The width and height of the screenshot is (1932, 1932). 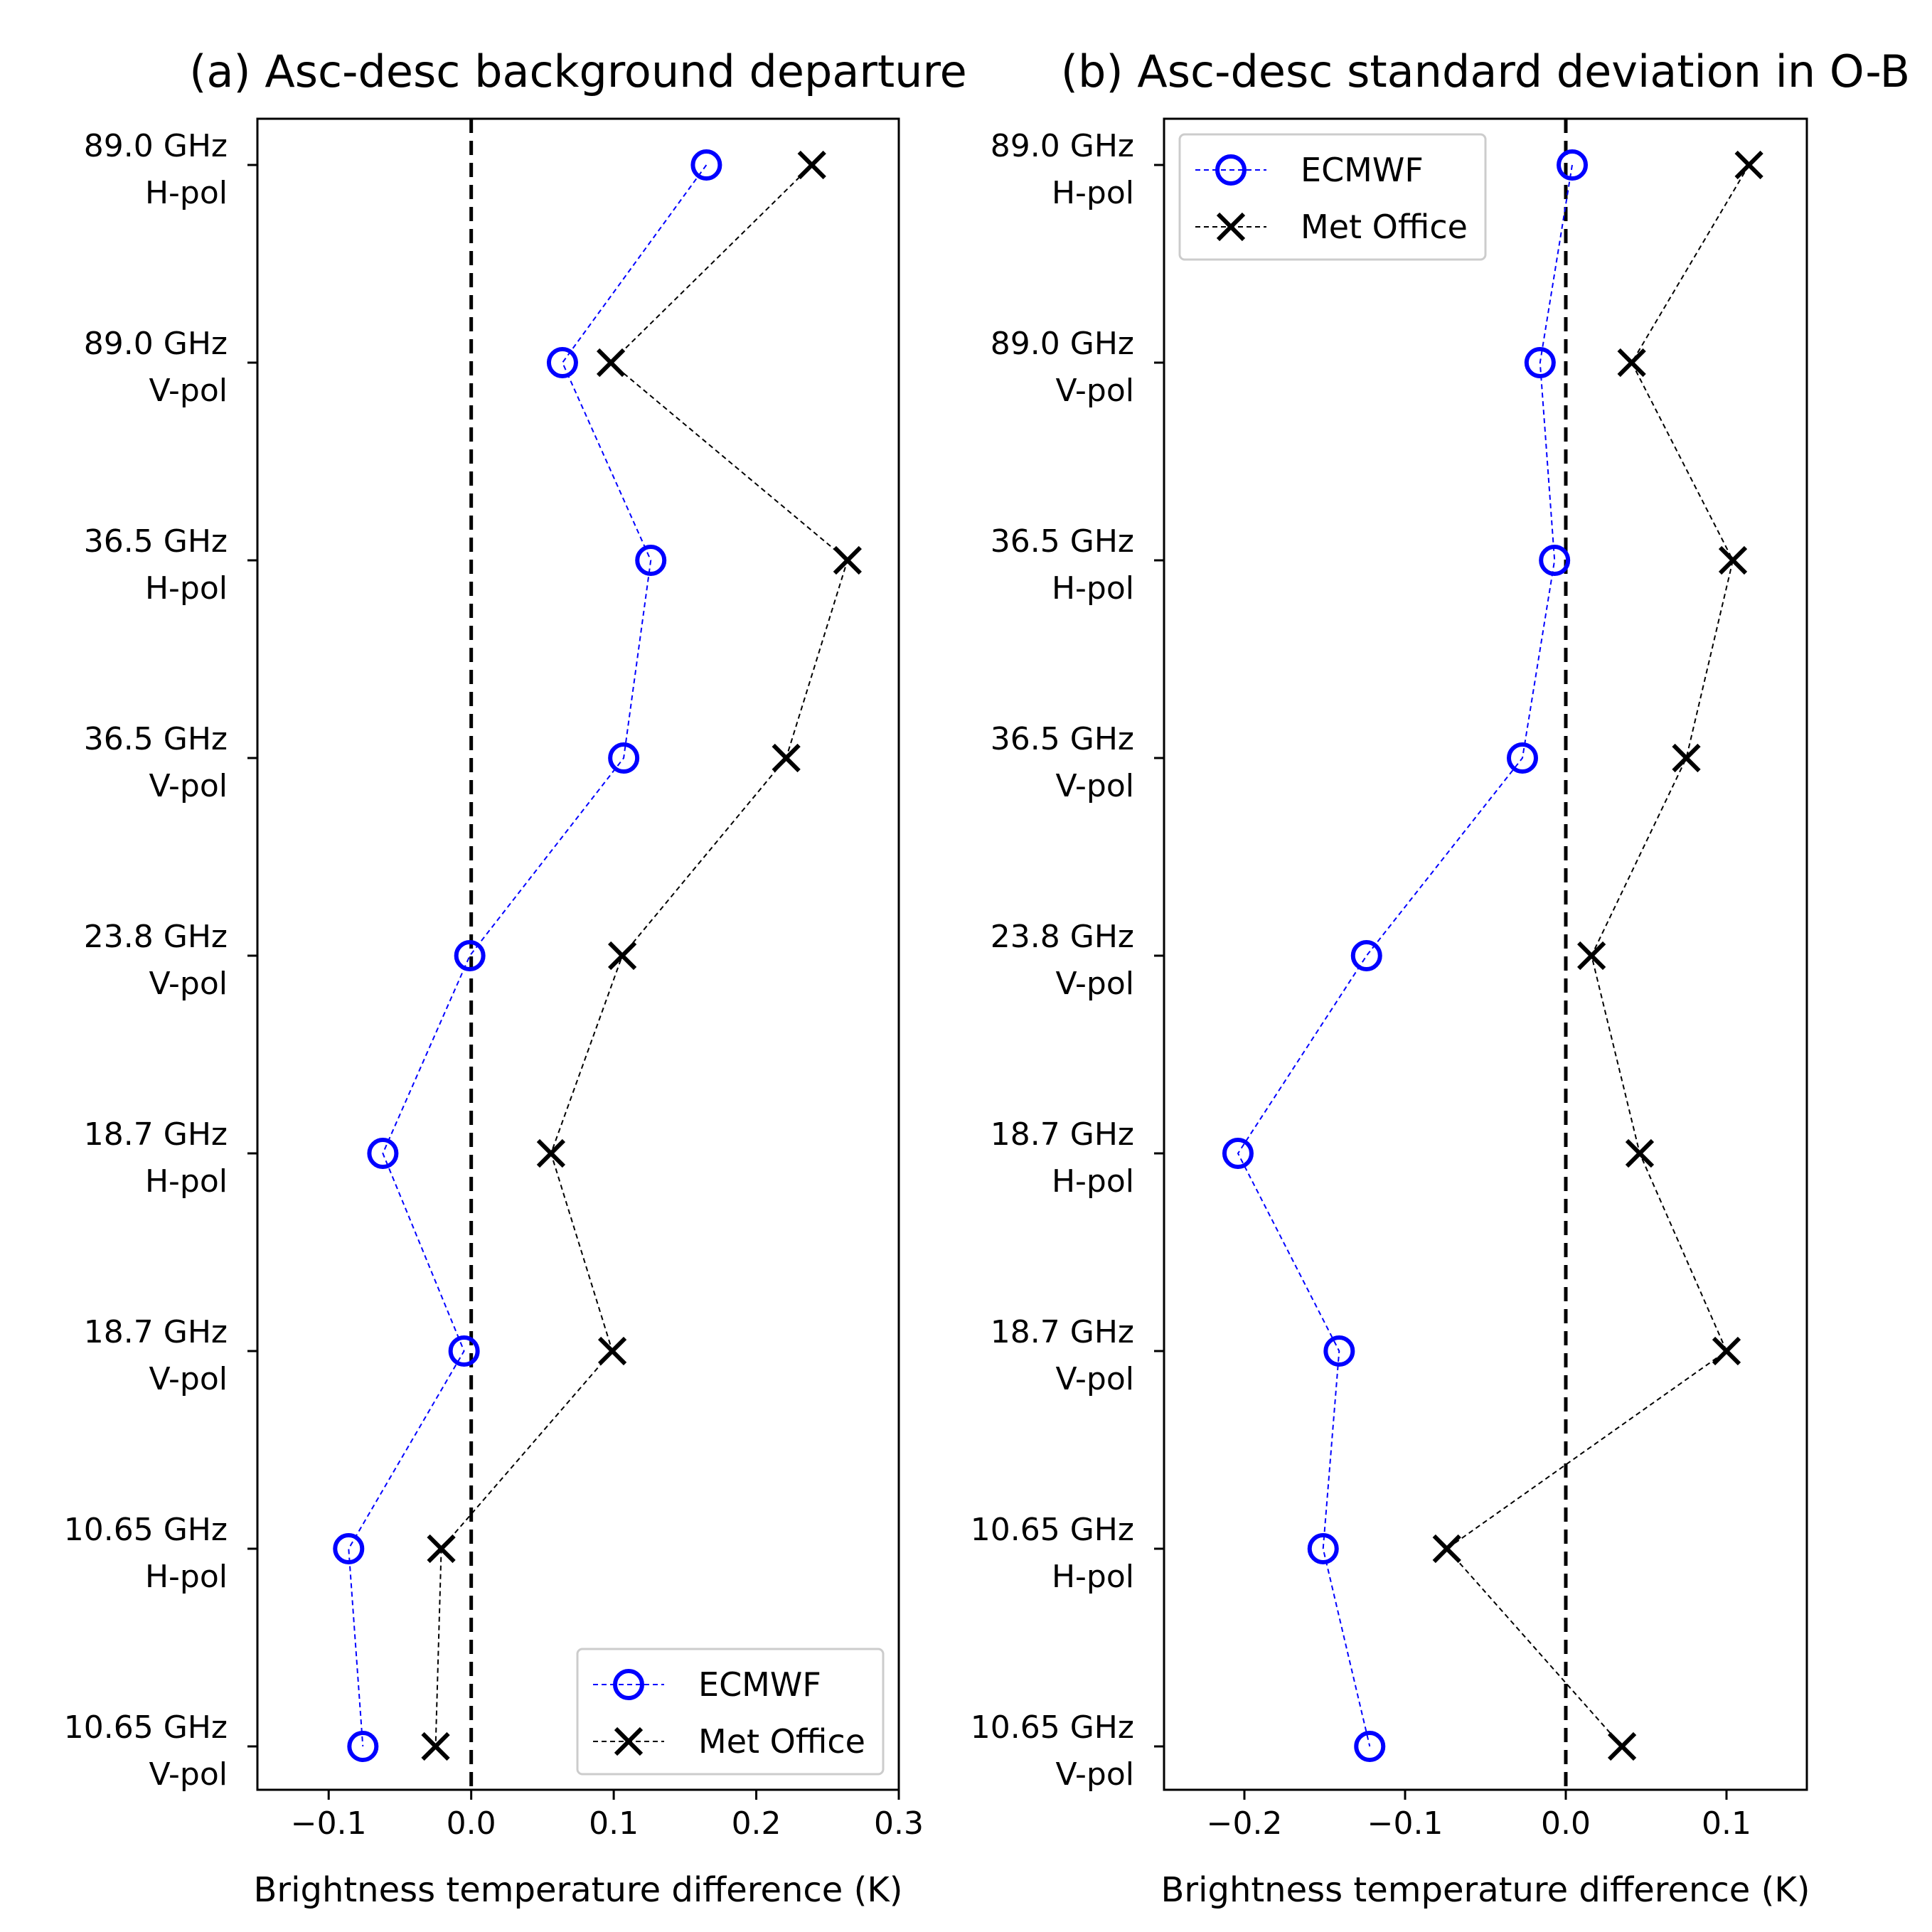 I want to click on x-tick-label: −0.2, so click(x=1245, y=1823).